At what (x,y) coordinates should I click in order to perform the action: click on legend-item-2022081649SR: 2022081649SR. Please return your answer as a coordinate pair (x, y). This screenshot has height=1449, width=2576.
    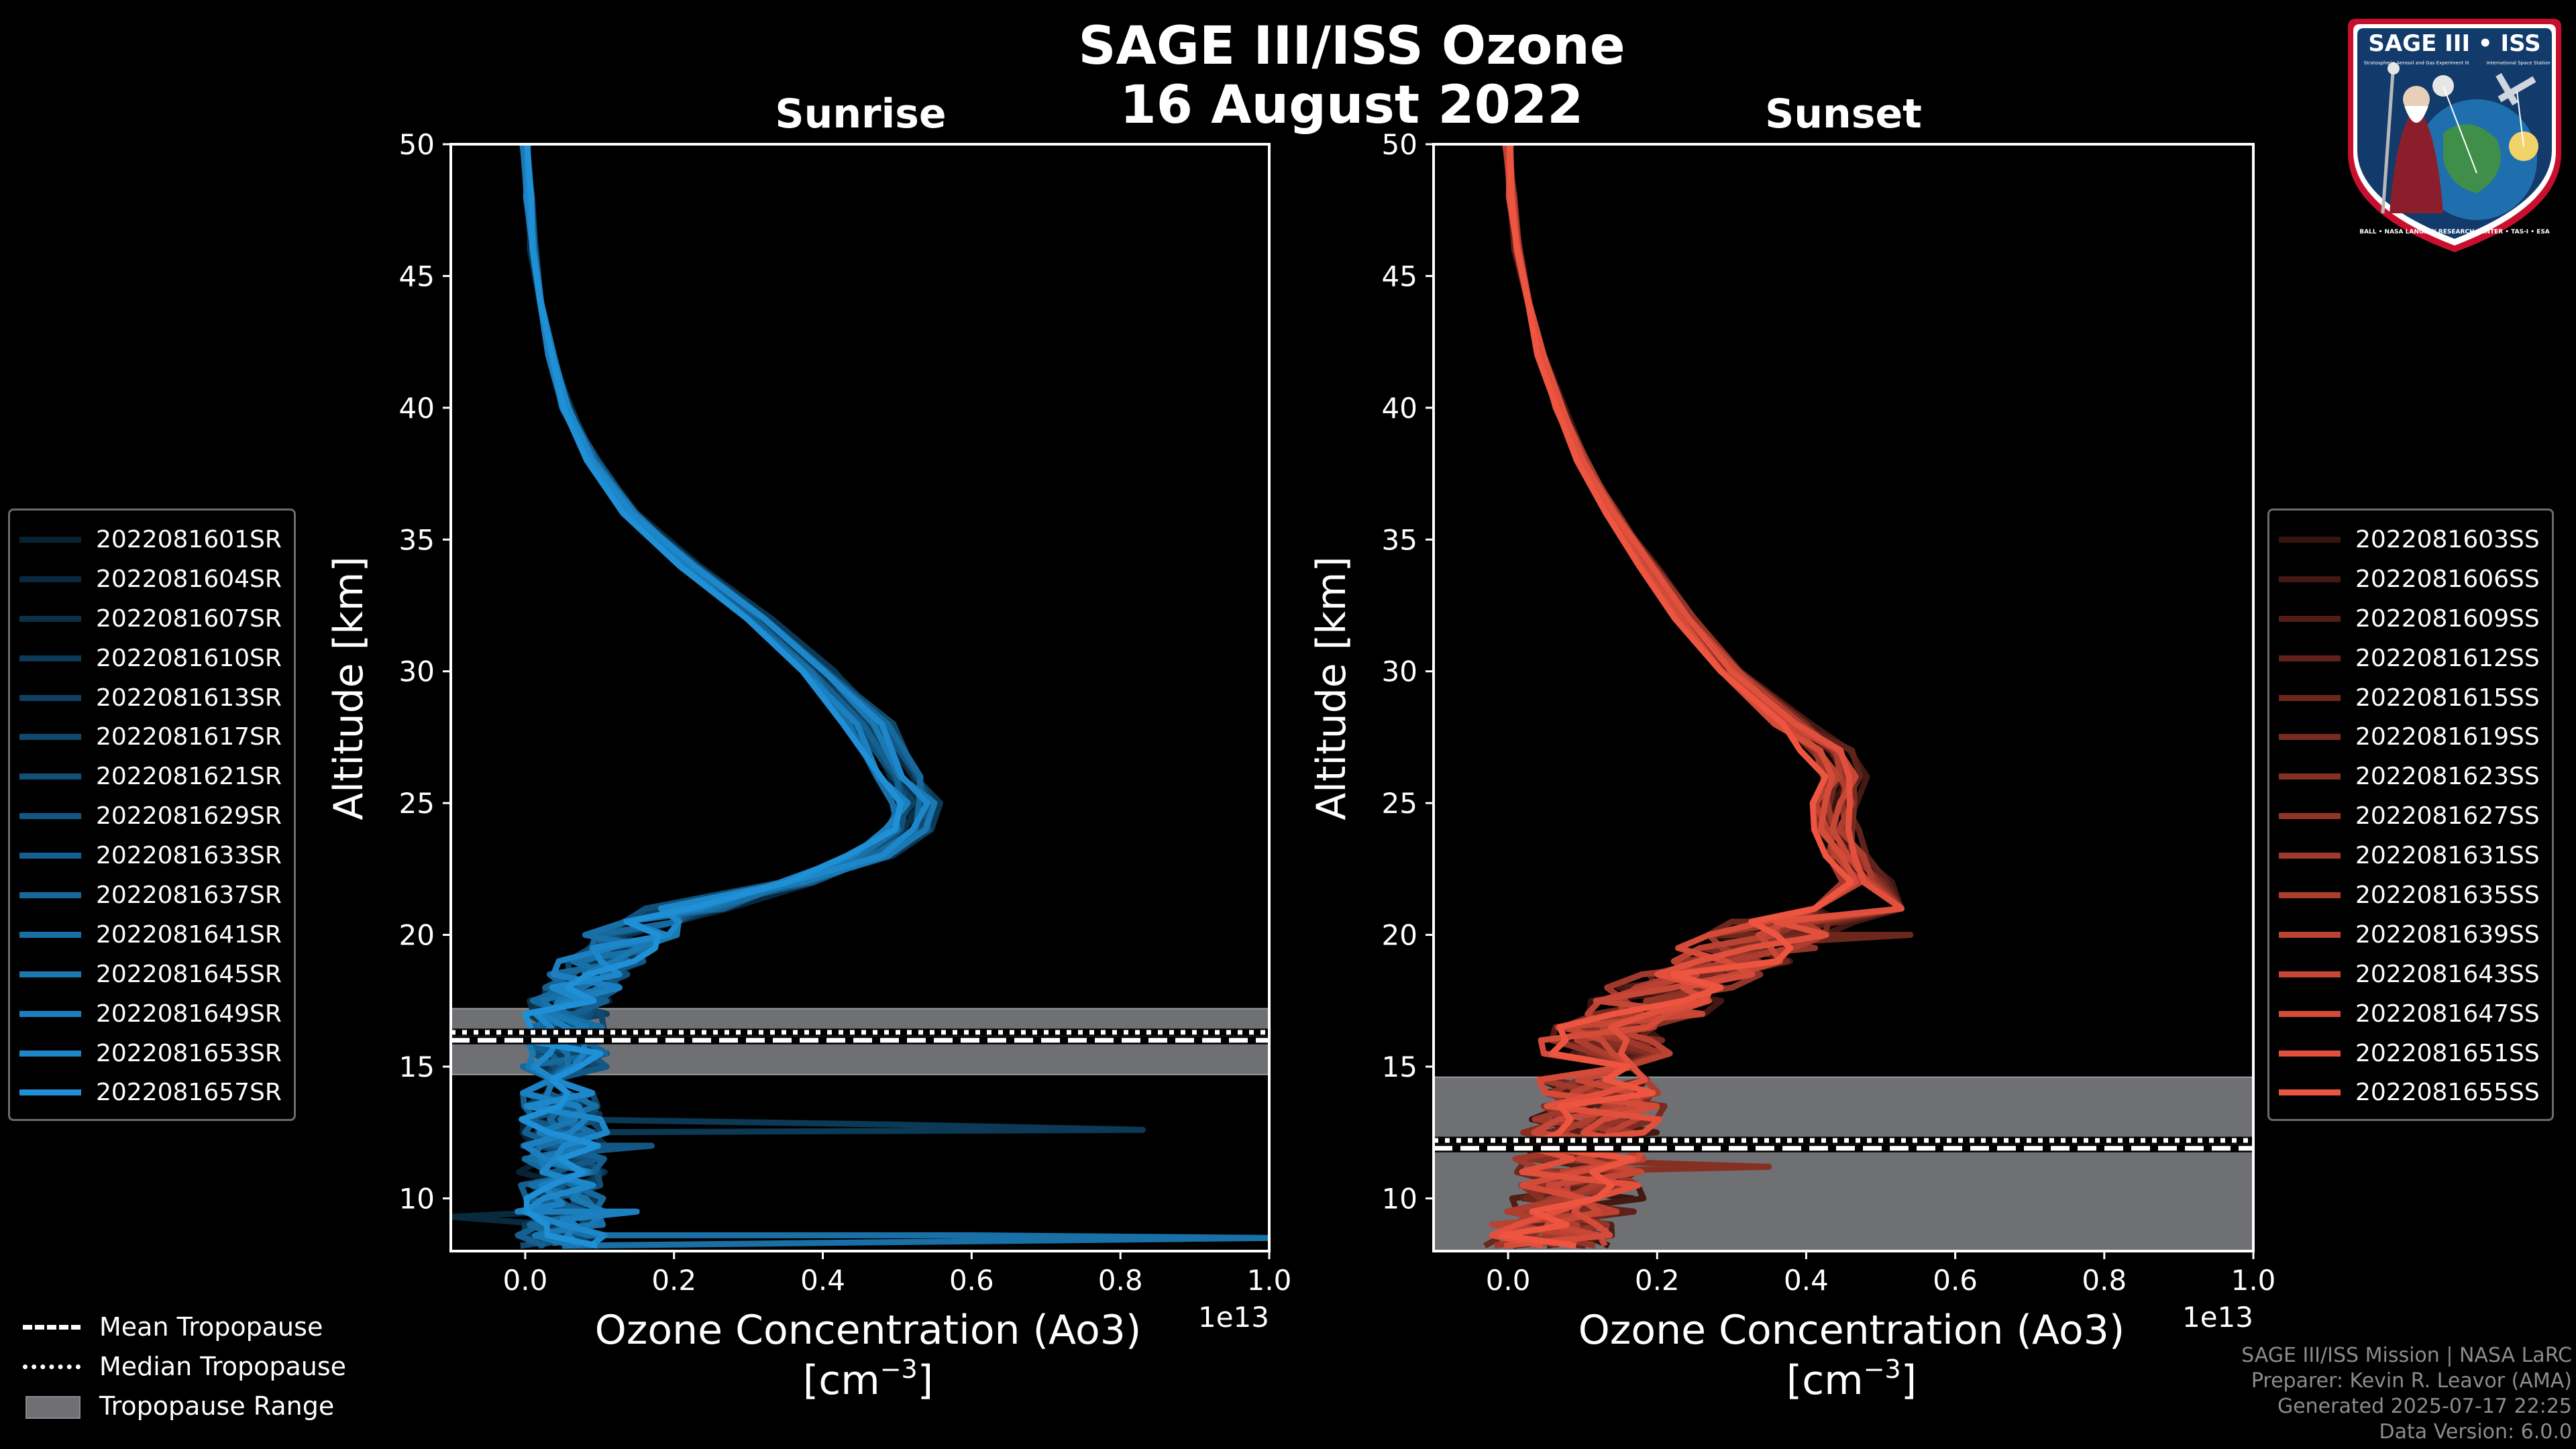
    Looking at the image, I should click on (150, 1014).